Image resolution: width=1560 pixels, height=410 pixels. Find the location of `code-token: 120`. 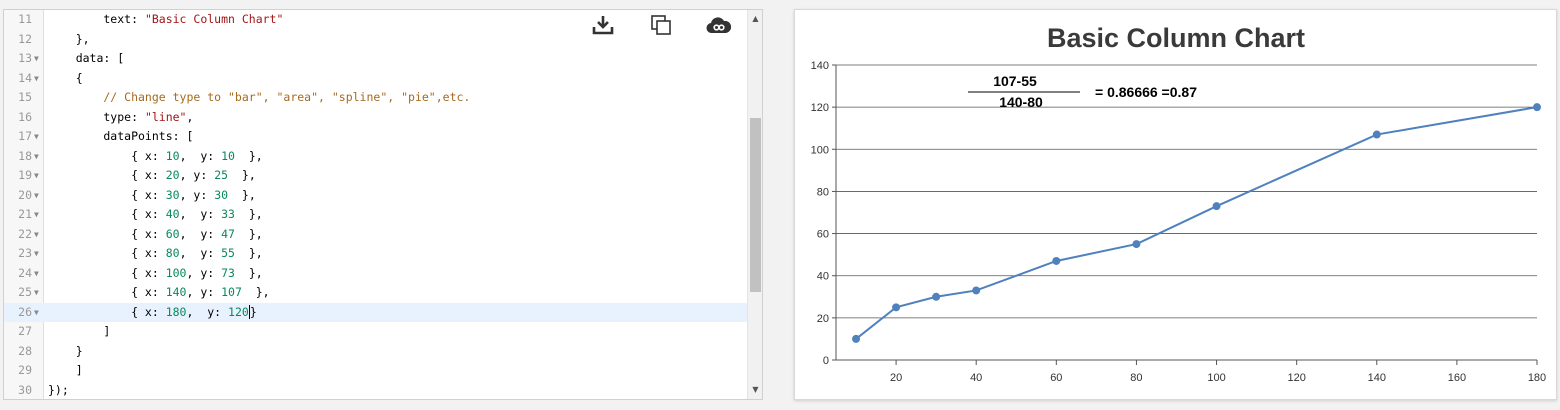

code-token: 120 is located at coordinates (238, 311).